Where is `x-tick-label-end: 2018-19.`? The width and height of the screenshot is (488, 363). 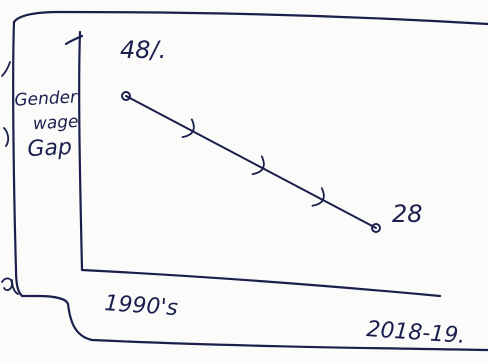 x-tick-label-end: 2018-19. is located at coordinates (416, 333).